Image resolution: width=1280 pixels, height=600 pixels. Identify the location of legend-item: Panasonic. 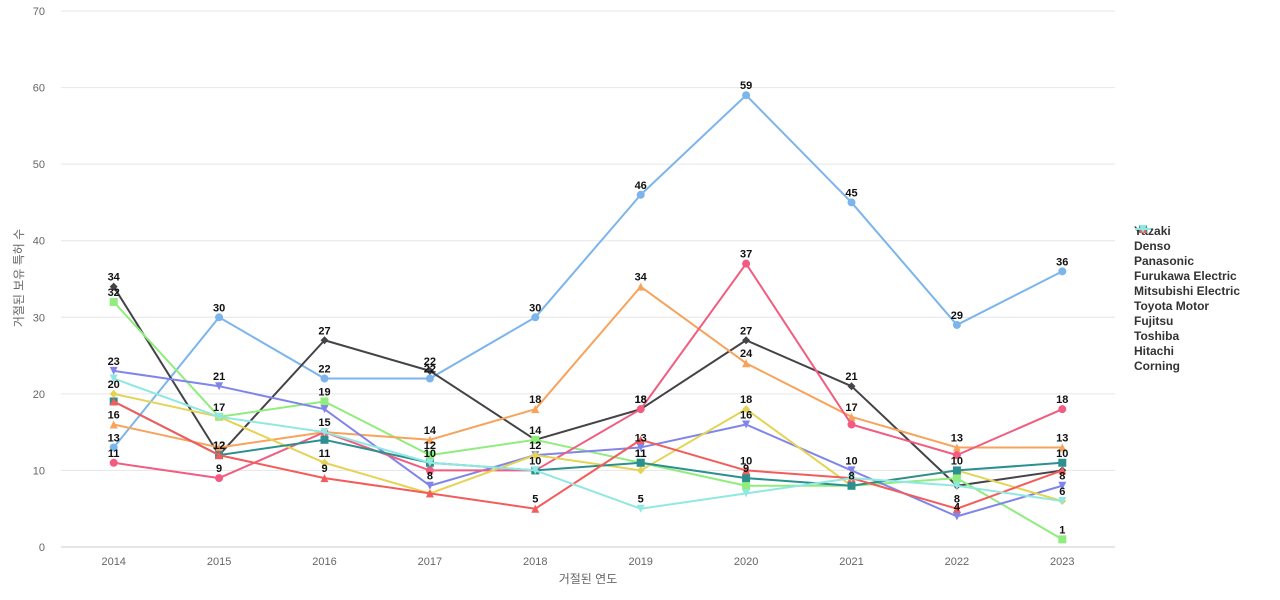
(1187, 246).